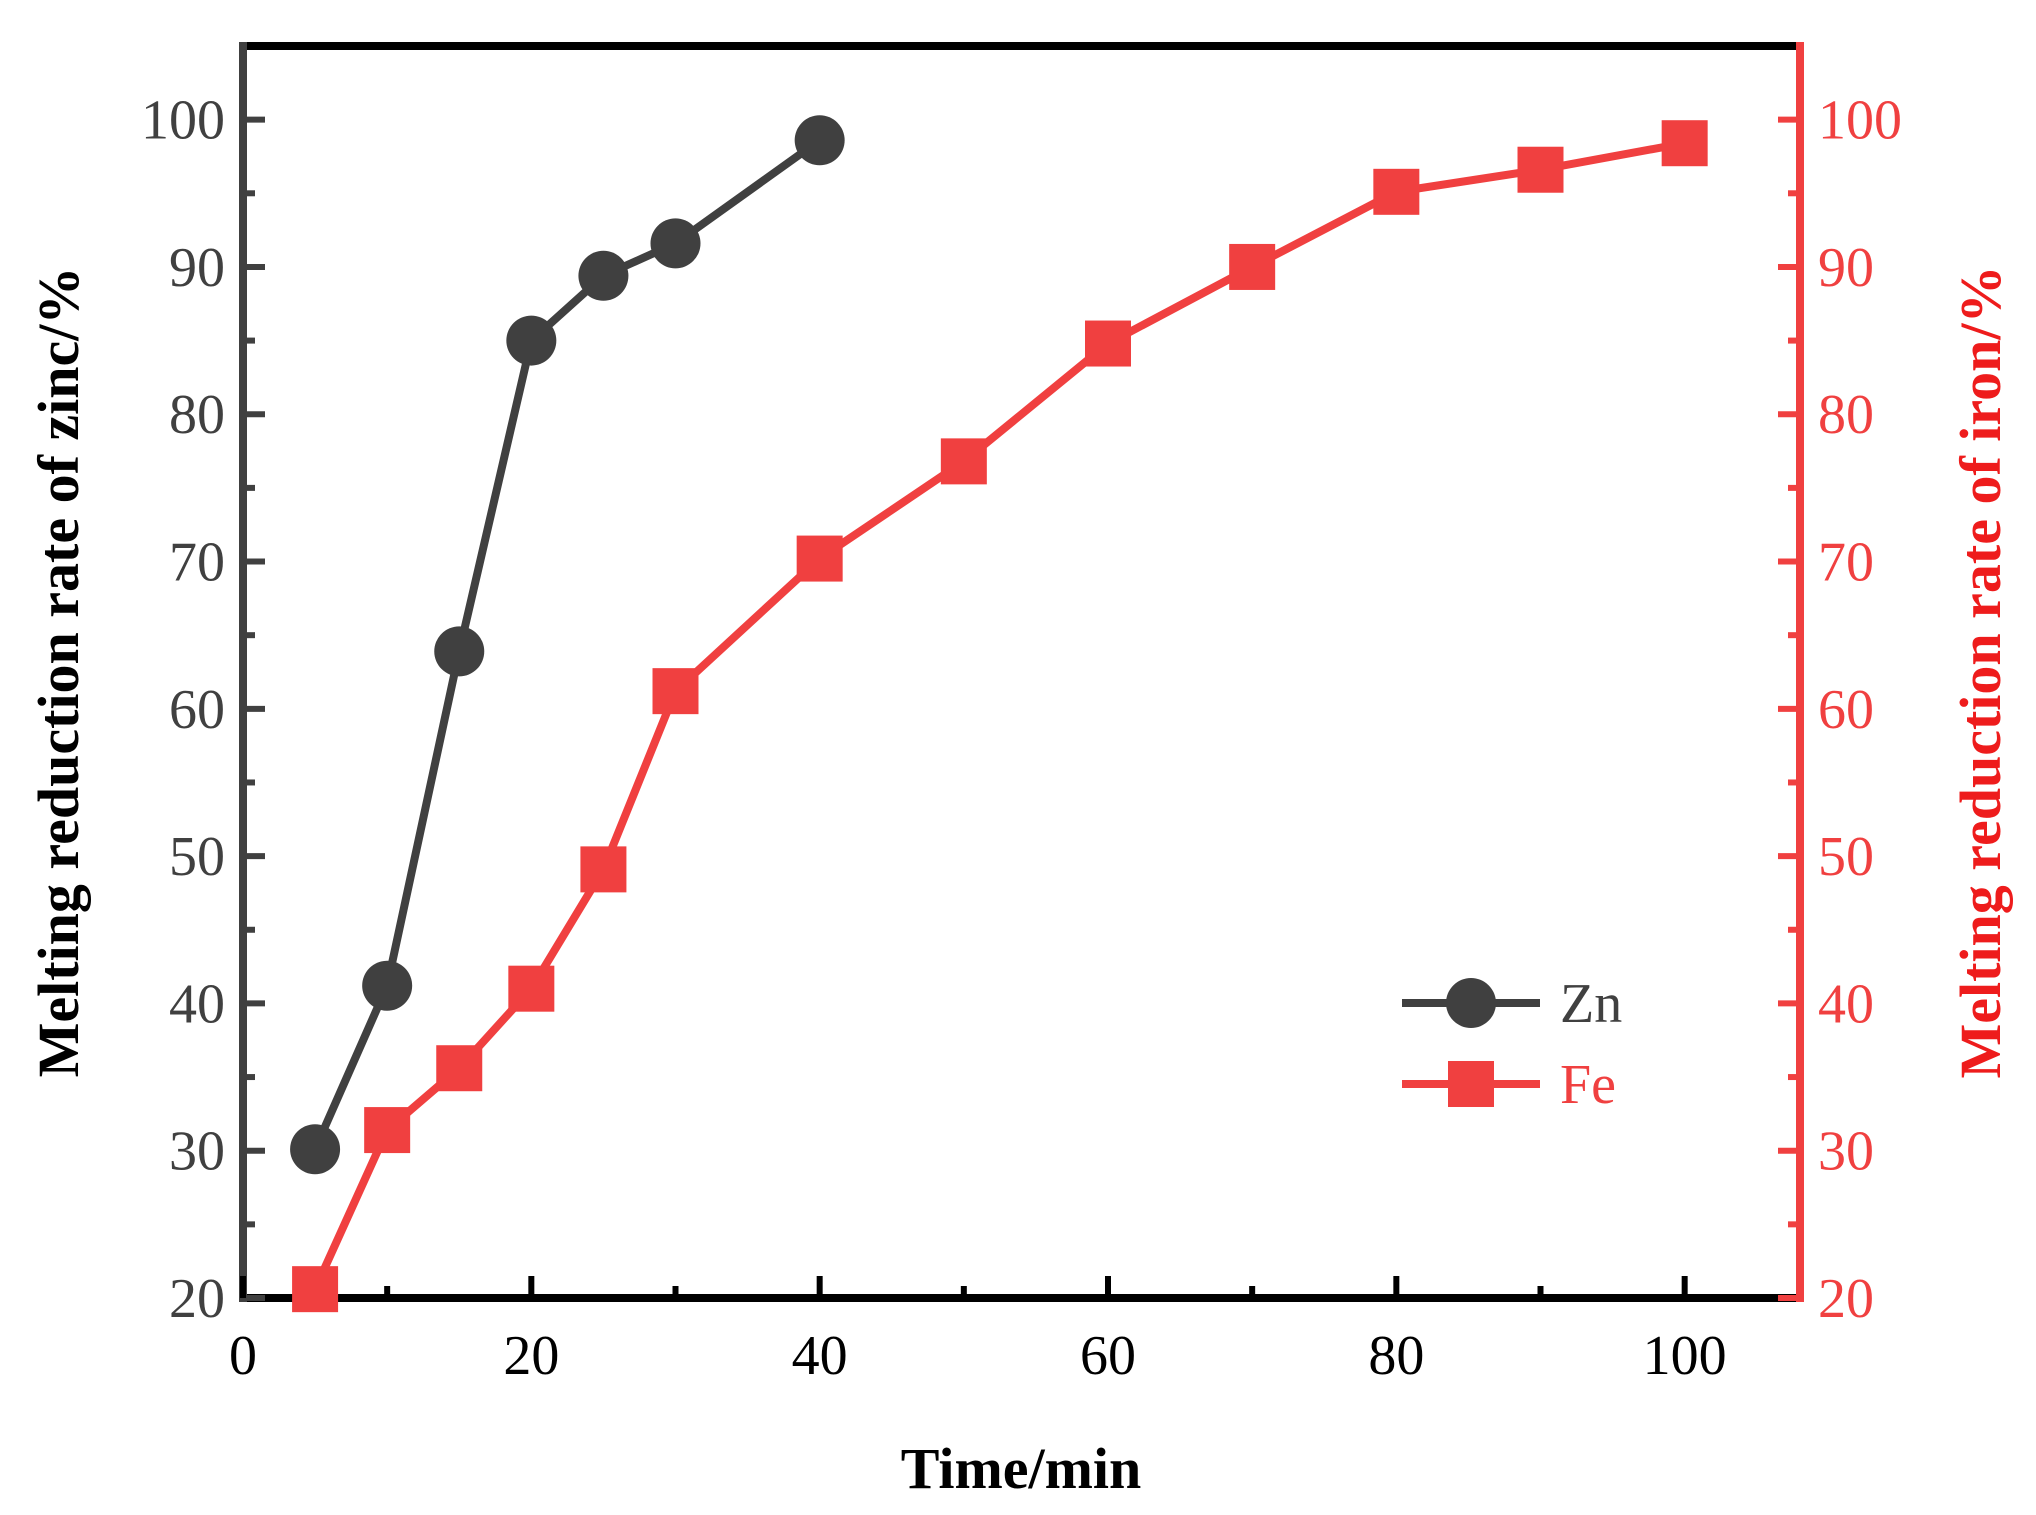  What do you see at coordinates (197, 857) in the screenshot?
I see `left-tick-label: 50` at bounding box center [197, 857].